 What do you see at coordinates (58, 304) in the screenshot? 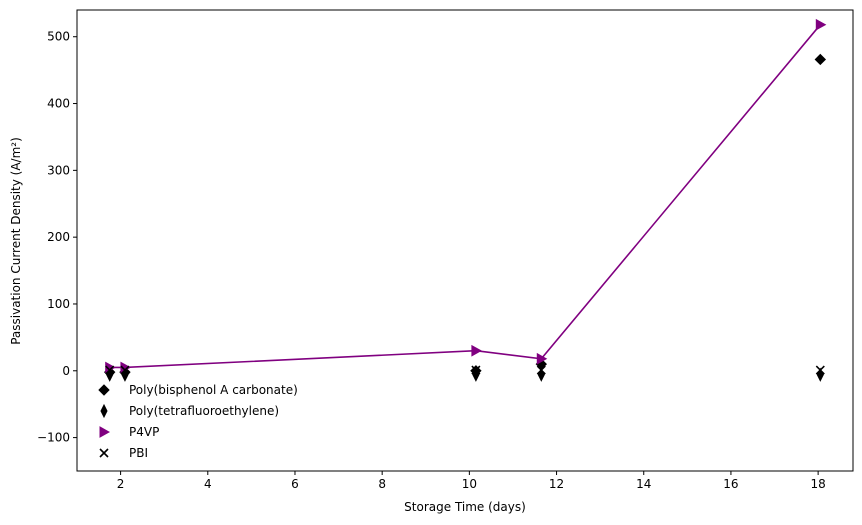
I see `y-tick-label: 100` at bounding box center [58, 304].